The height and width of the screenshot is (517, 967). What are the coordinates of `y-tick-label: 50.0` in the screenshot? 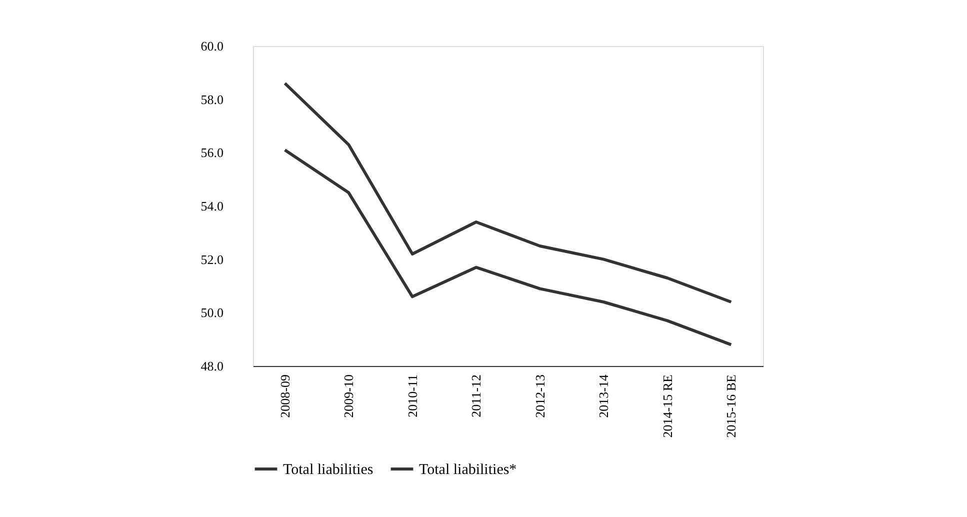 It's located at (212, 312).